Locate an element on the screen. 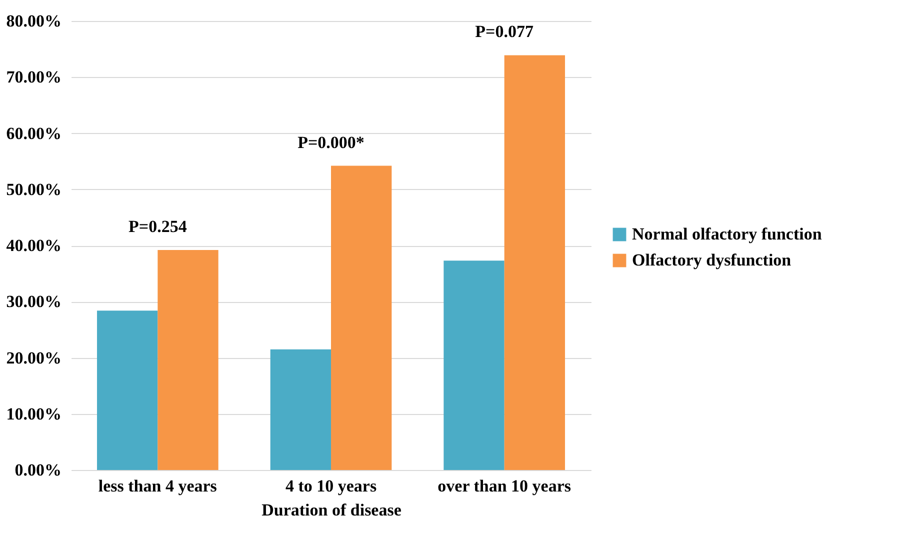  x-tick-label: over than 10 years is located at coordinates (505, 486).